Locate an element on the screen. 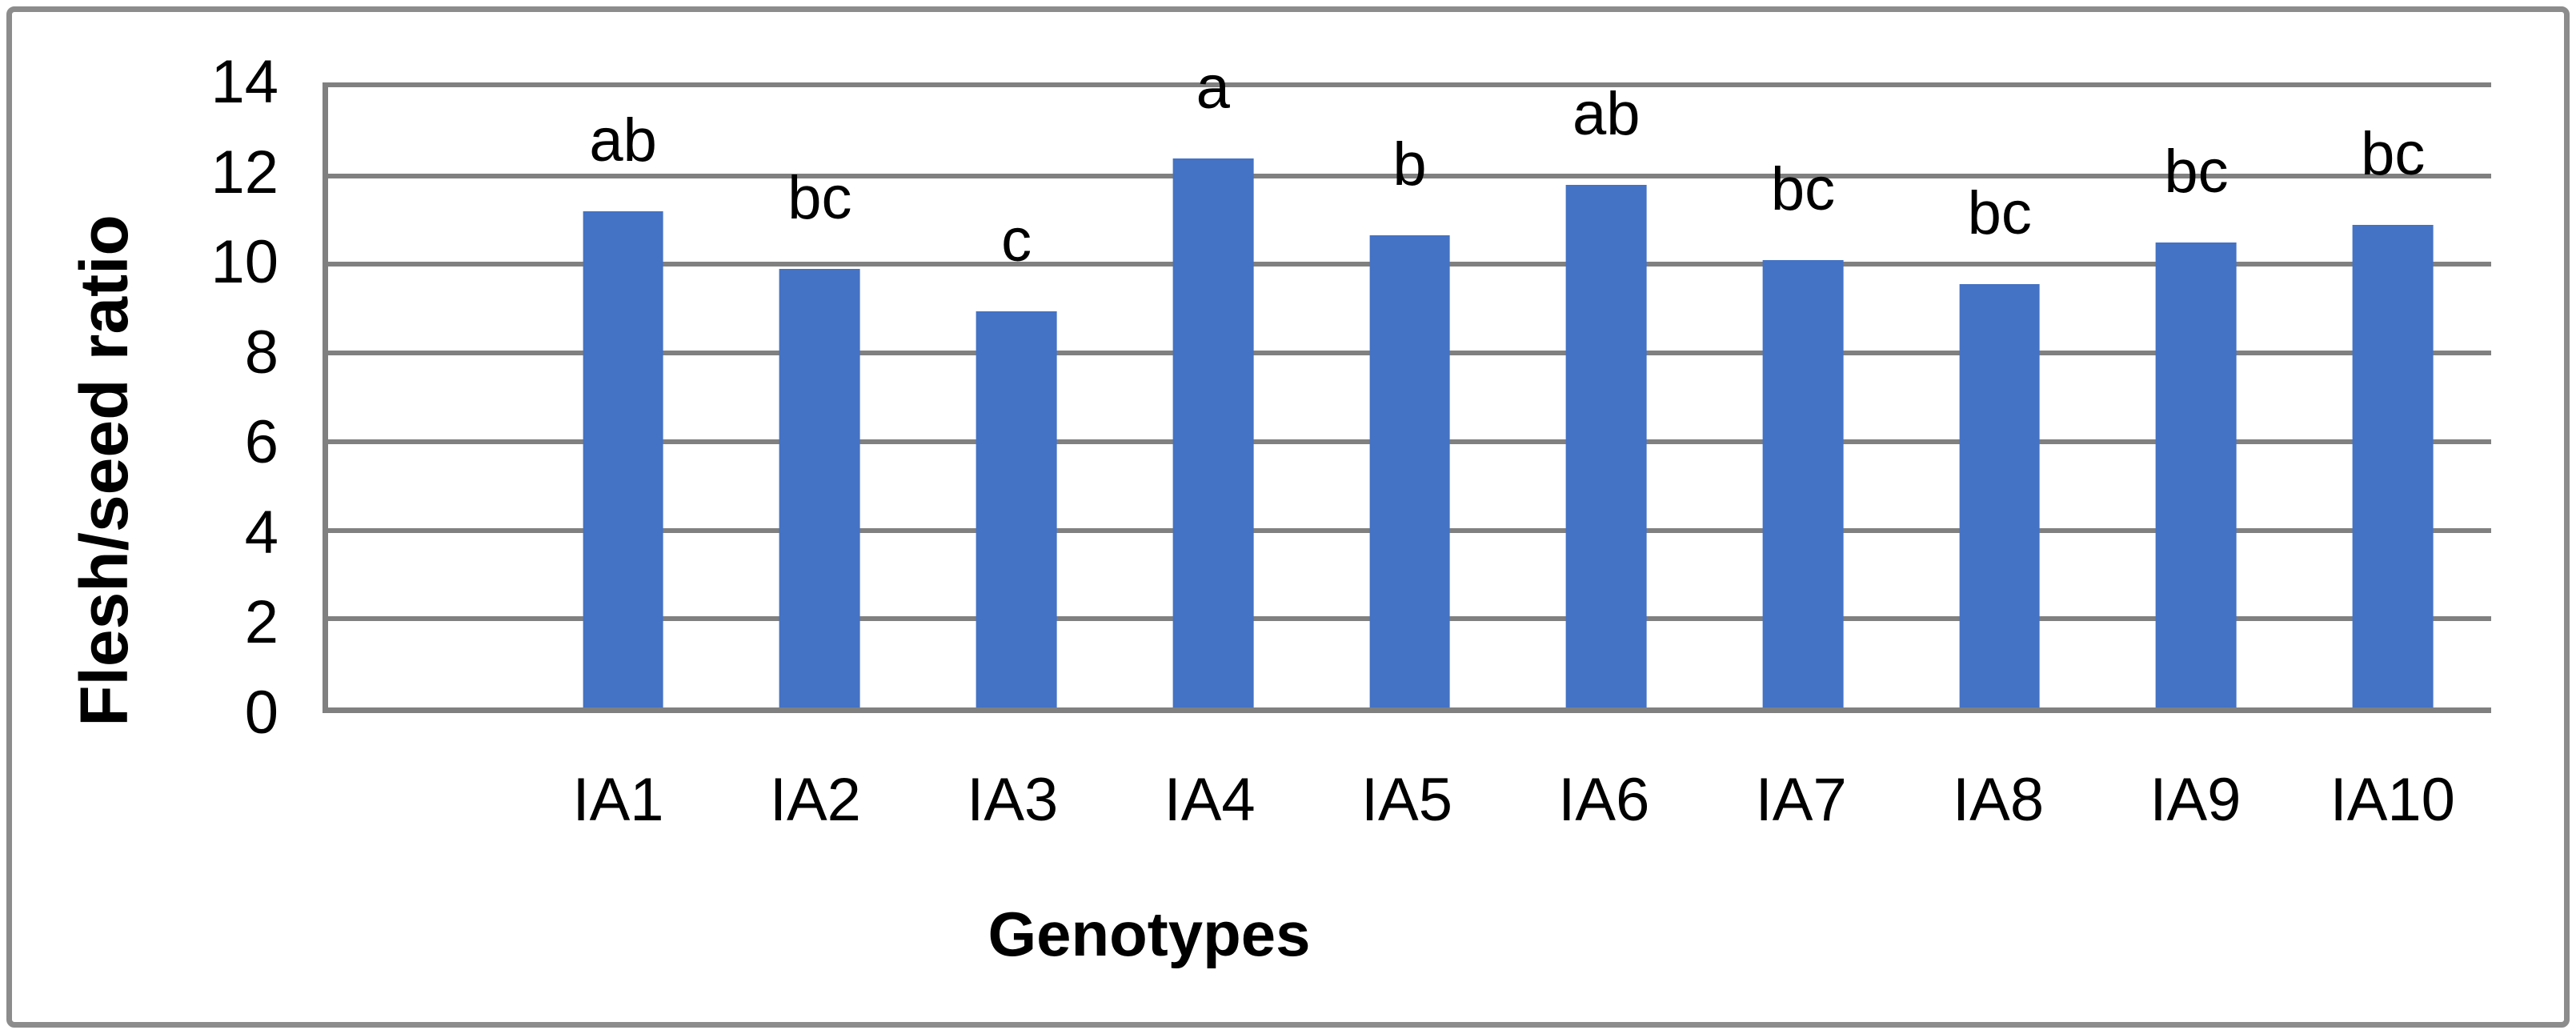 The width and height of the screenshot is (2576, 1034). slot-IA4: a is located at coordinates (1213, 382).